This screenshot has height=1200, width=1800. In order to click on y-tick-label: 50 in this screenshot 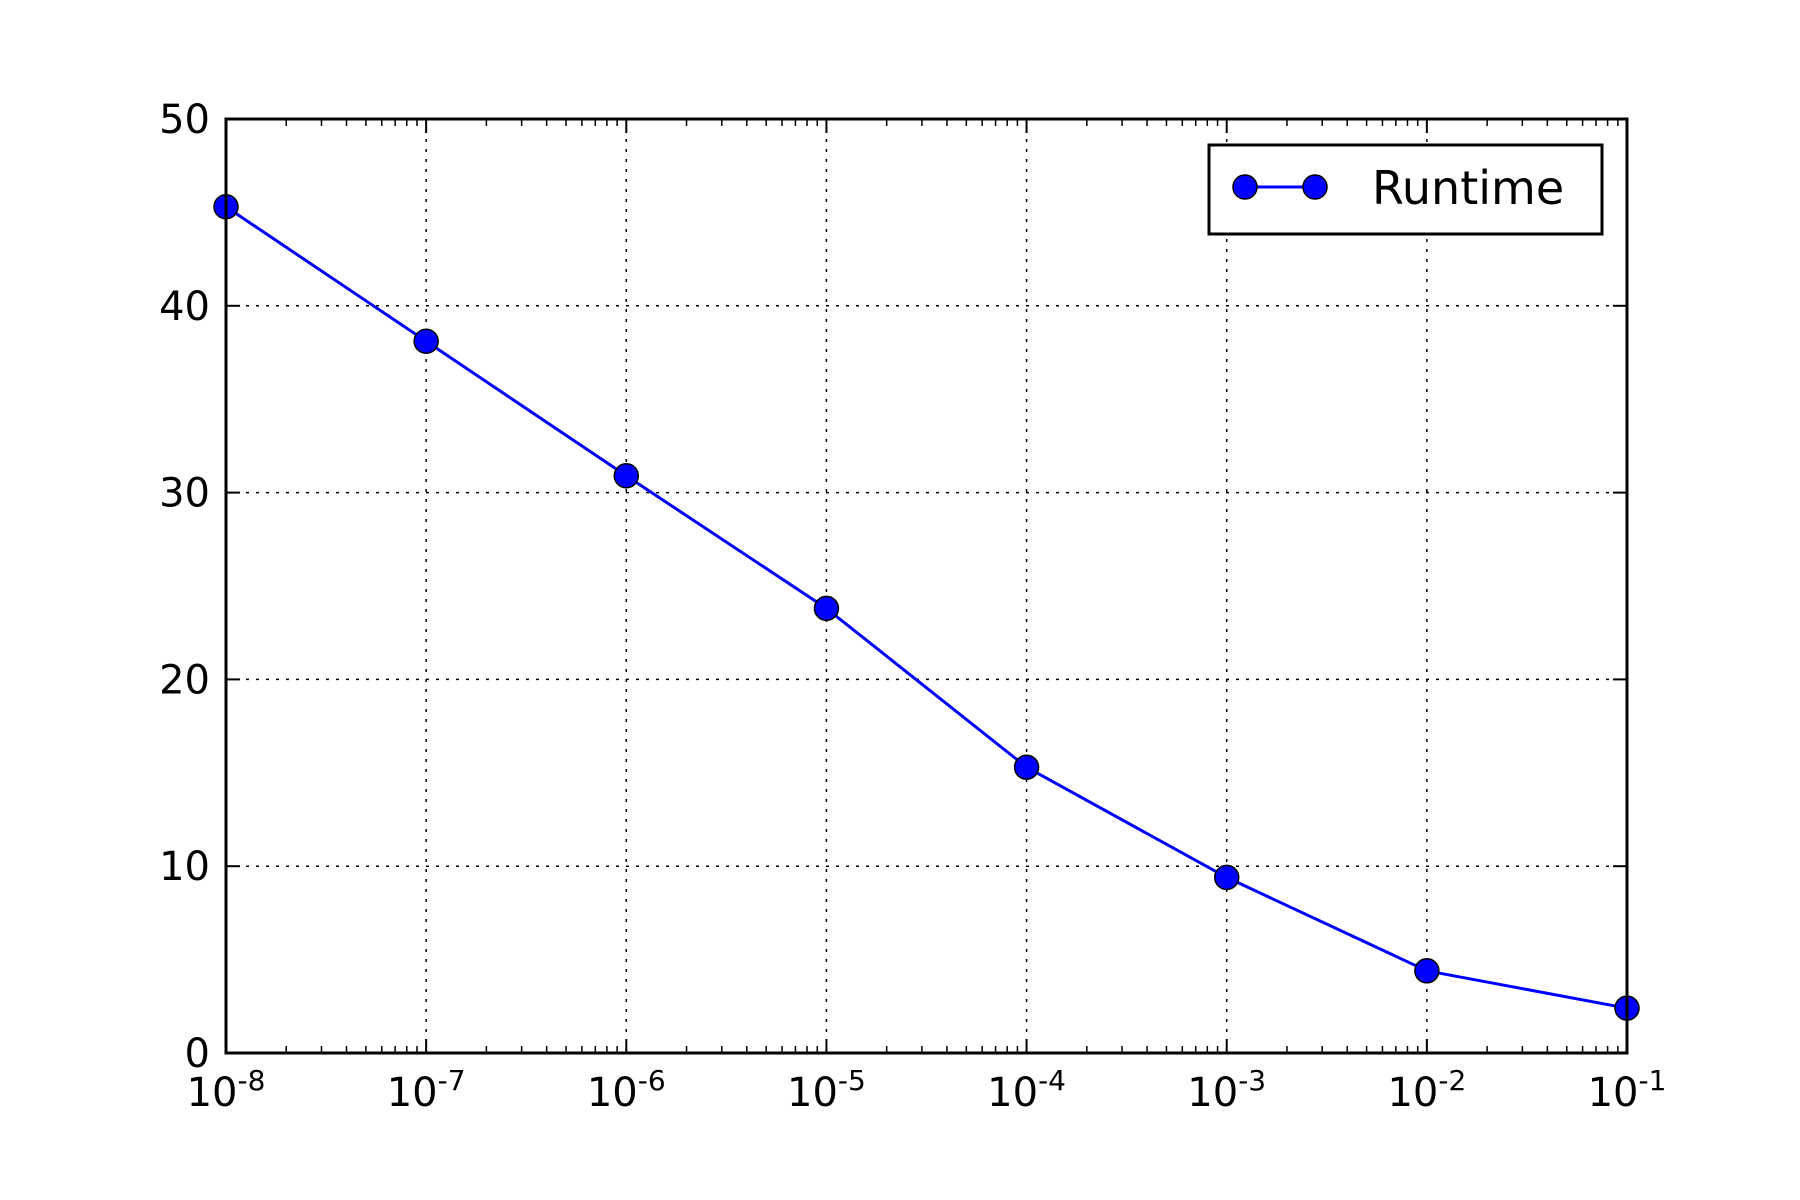, I will do `click(184, 120)`.